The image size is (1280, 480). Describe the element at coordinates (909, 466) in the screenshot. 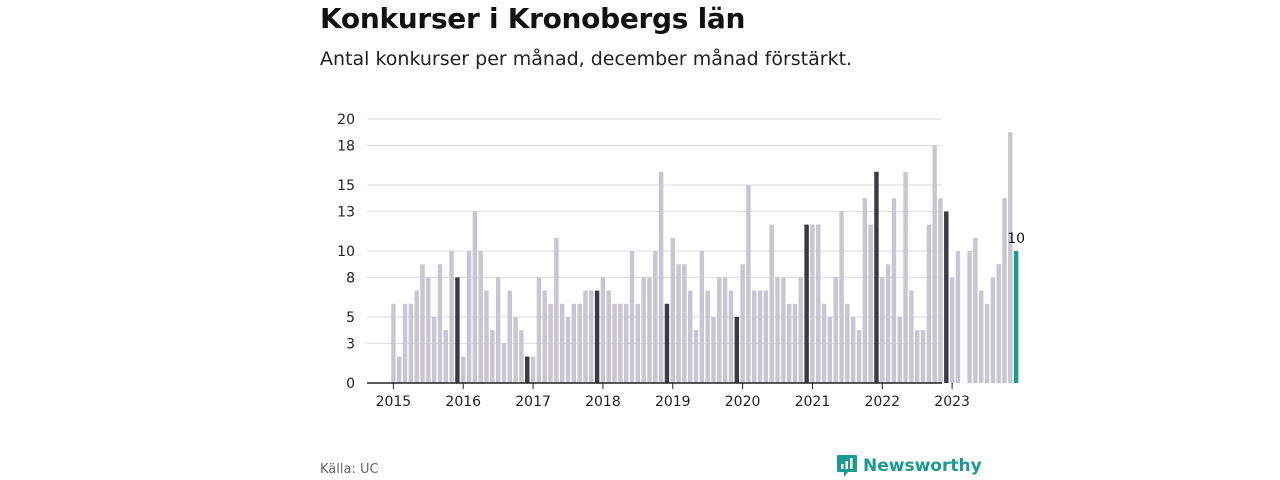

I see `brand-logo: Newsworthy` at that location.